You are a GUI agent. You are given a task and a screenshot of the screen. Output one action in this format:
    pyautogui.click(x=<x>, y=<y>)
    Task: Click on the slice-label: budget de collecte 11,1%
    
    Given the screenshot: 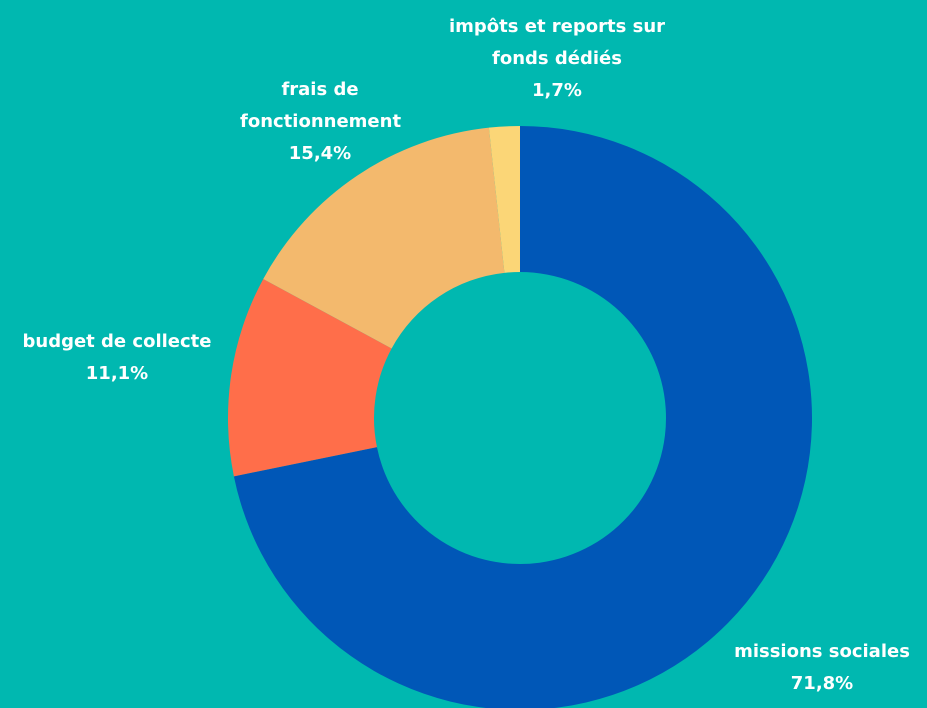 What is the action you would take?
    pyautogui.click(x=118, y=358)
    